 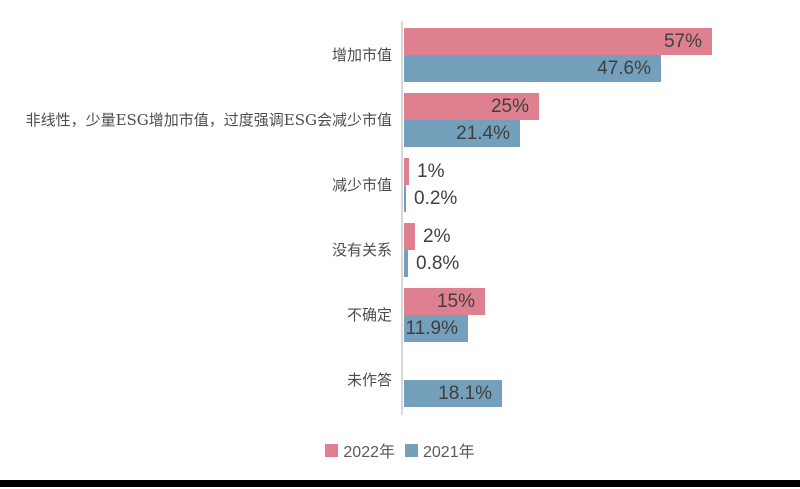 I want to click on legend-marker-2021-icon, so click(x=411, y=450).